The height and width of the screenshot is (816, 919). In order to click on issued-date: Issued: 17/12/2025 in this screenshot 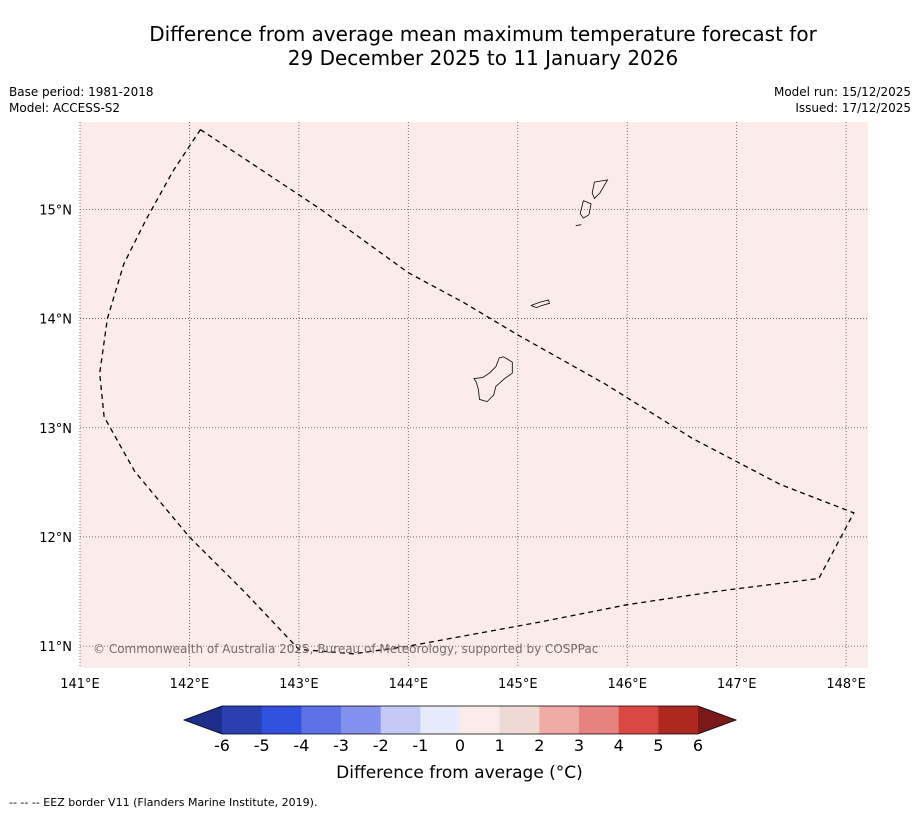, I will do `click(853, 108)`.